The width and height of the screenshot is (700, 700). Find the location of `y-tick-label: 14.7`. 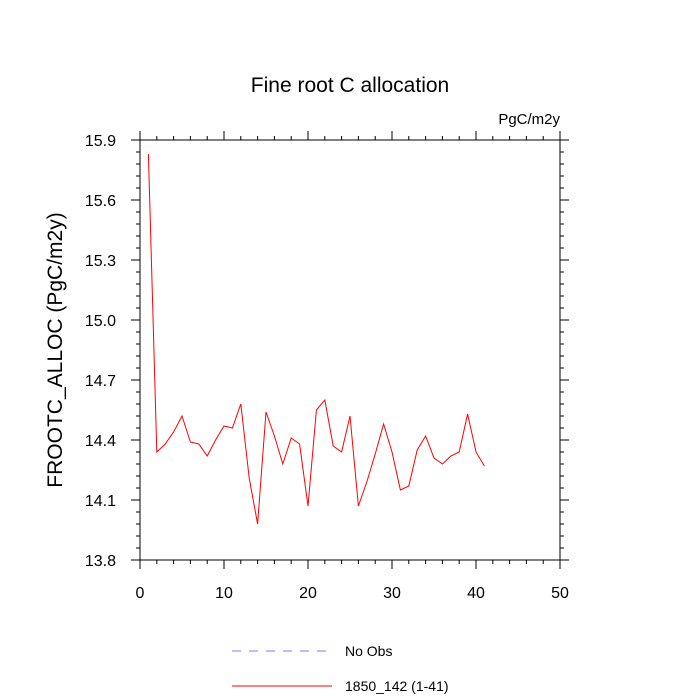

y-tick-label: 14.7 is located at coordinates (100, 381).